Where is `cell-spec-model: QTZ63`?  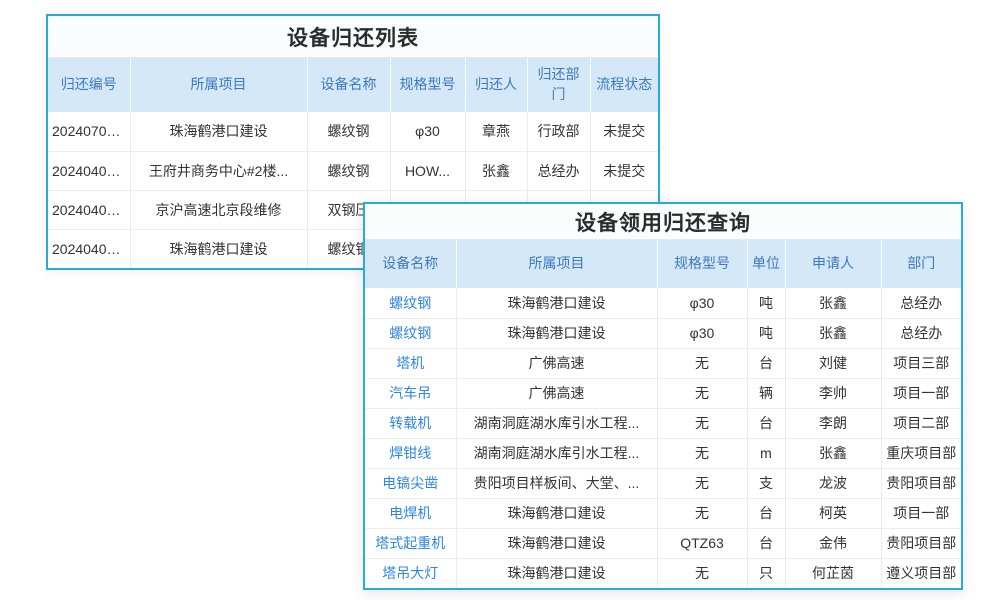
cell-spec-model: QTZ63 is located at coordinates (702, 543).